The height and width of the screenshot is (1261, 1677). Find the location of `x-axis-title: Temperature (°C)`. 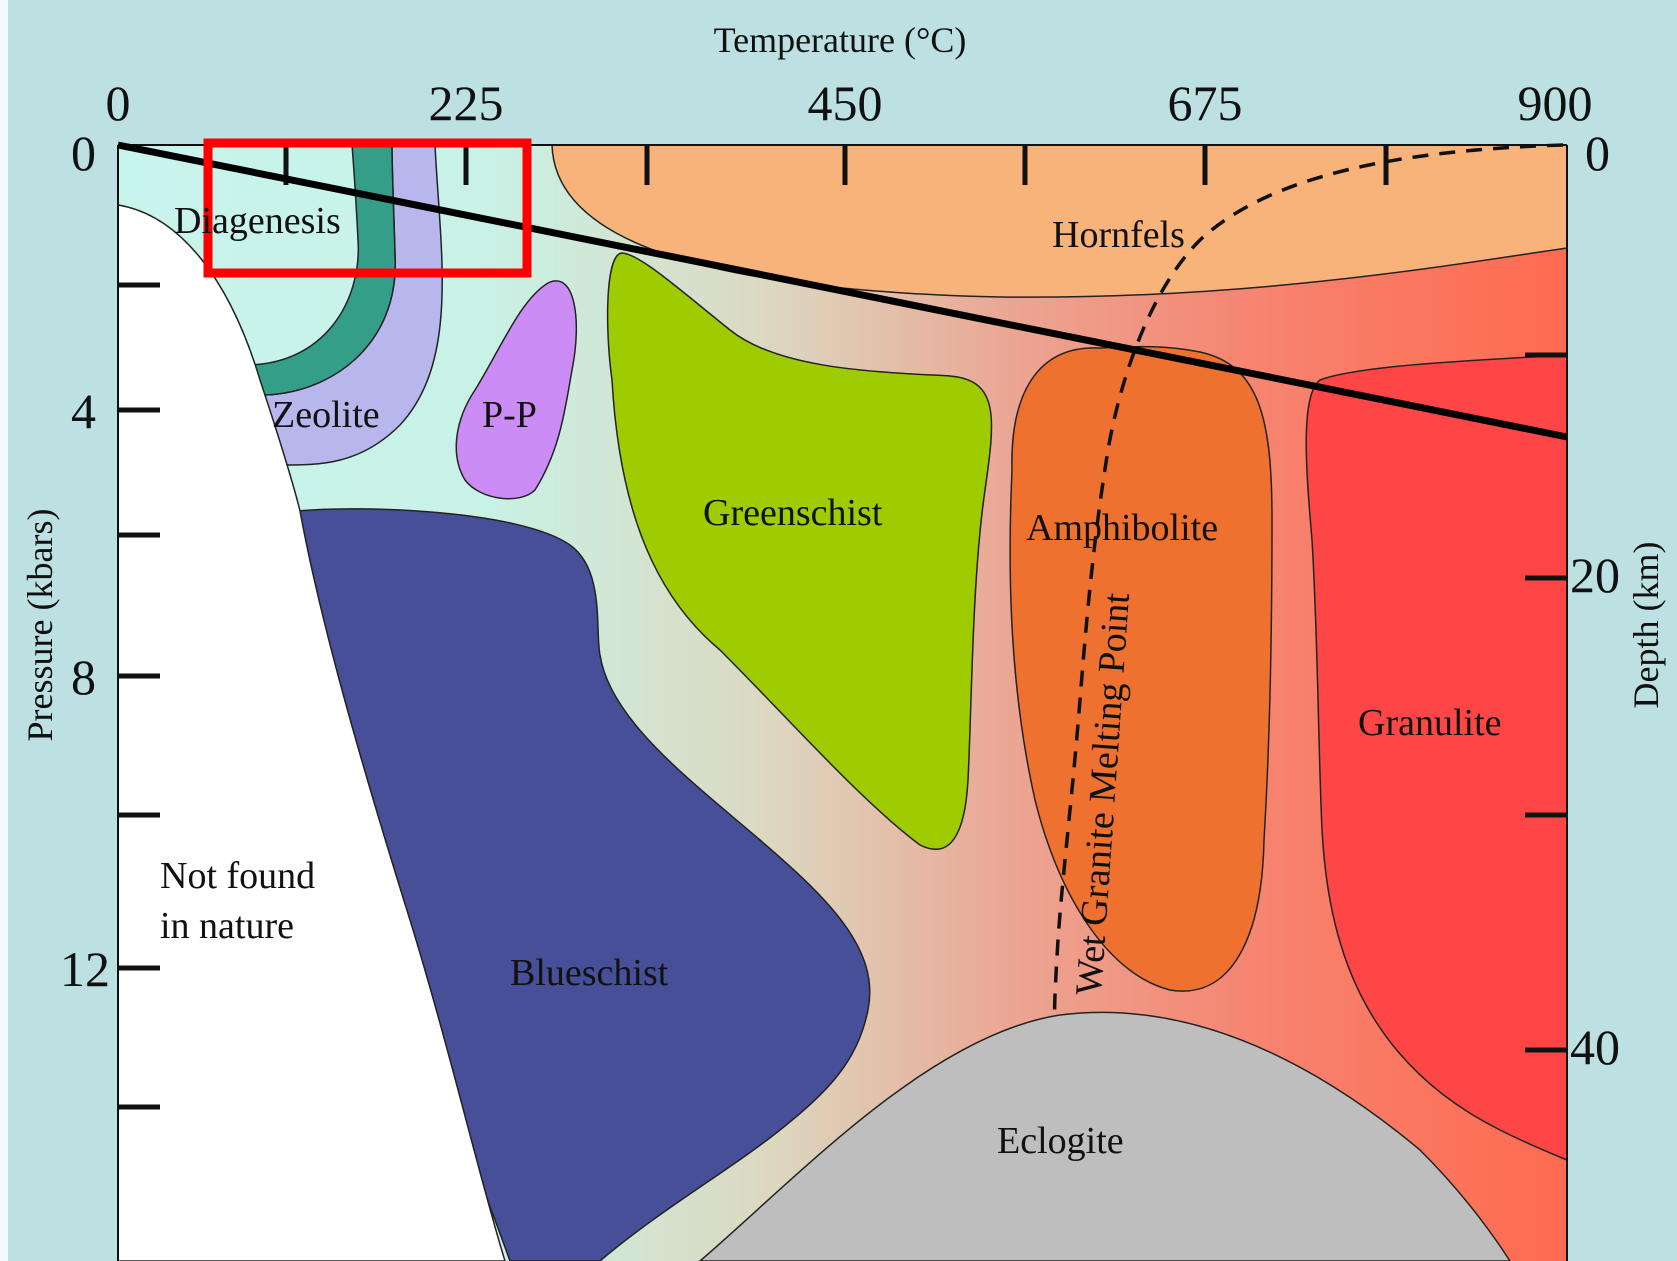

x-axis-title: Temperature (°C) is located at coordinates (840, 40).